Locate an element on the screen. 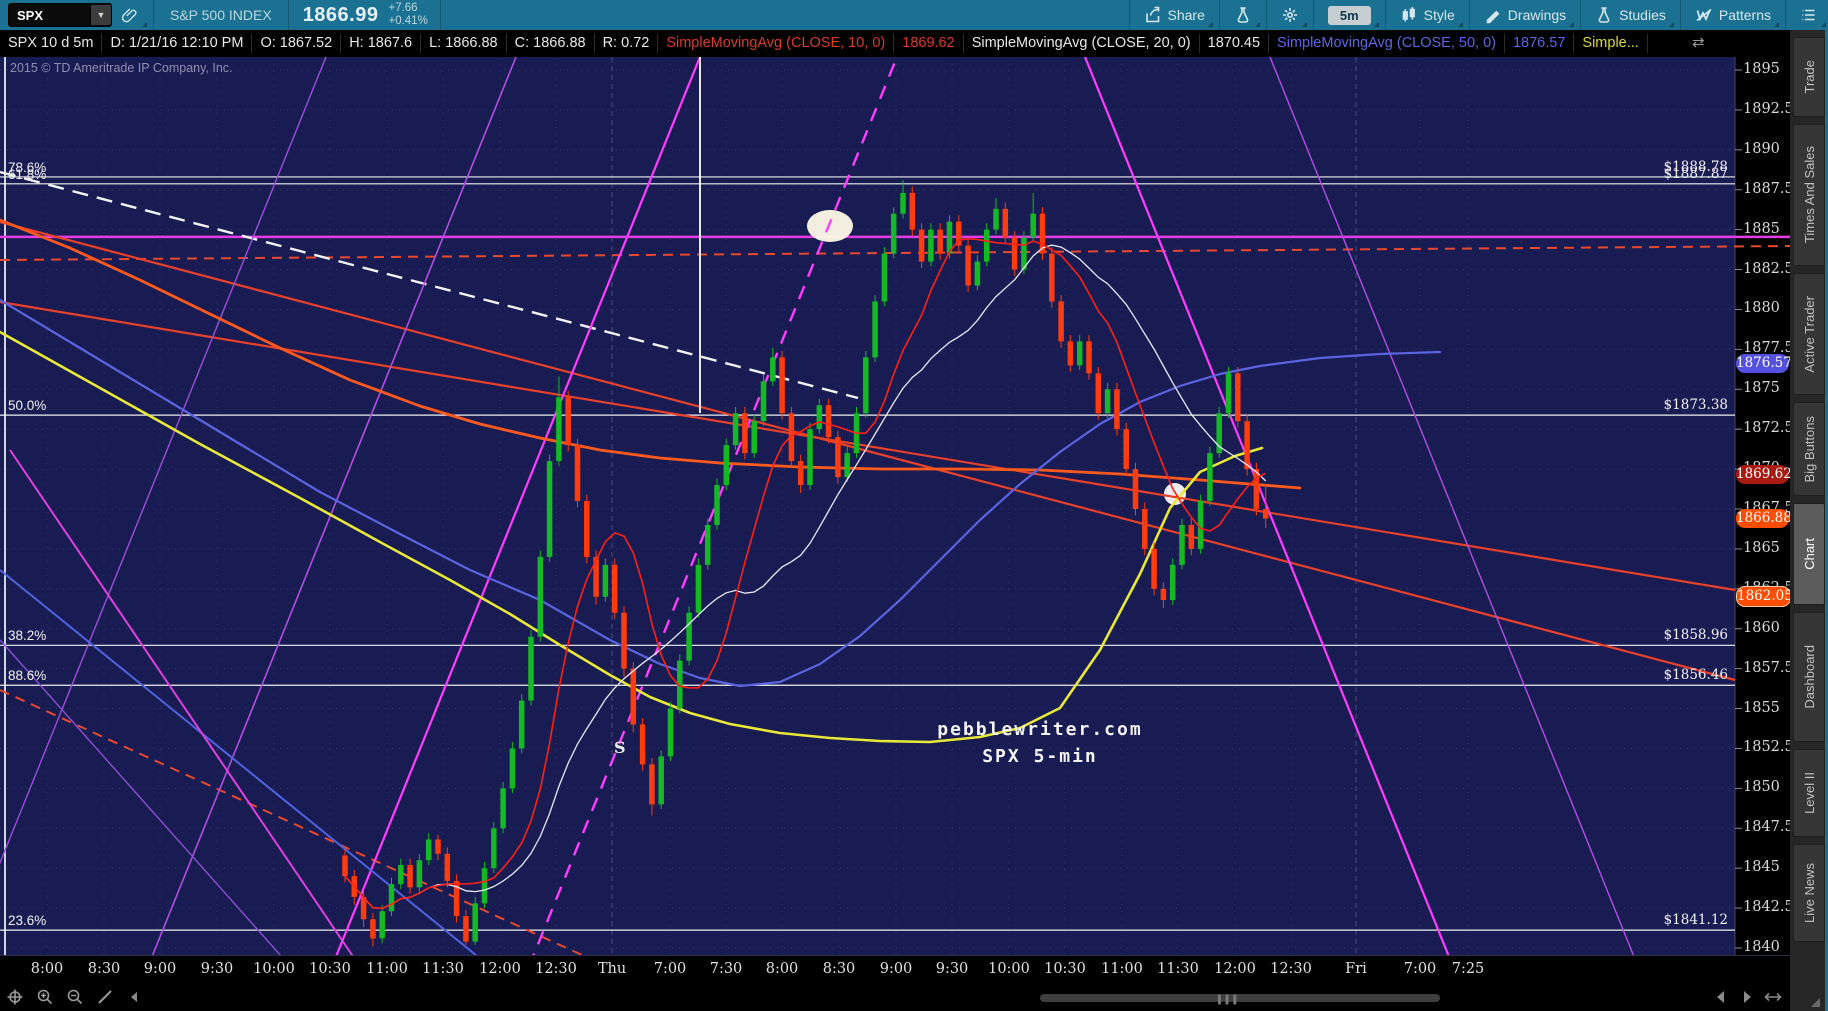 This screenshot has height=1011, width=1828. legend-segment: L: 1866.88 is located at coordinates (464, 43).